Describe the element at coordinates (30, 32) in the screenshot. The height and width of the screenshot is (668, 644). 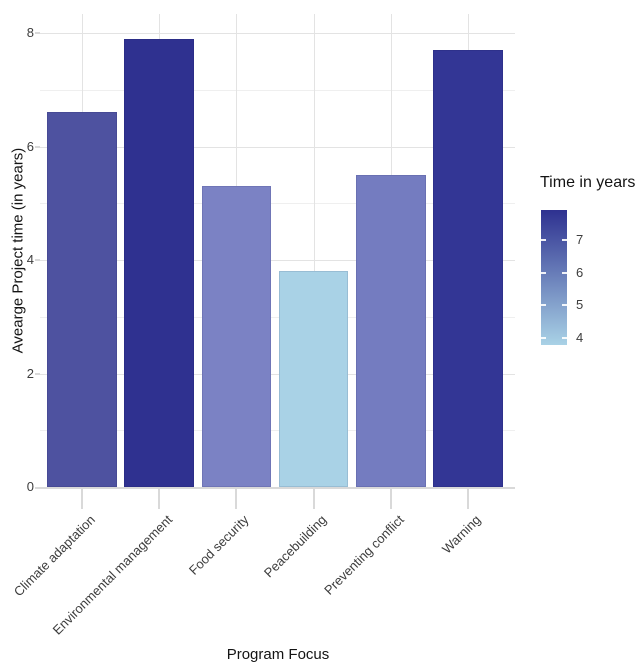
I see `y-tick-label: 8` at that location.